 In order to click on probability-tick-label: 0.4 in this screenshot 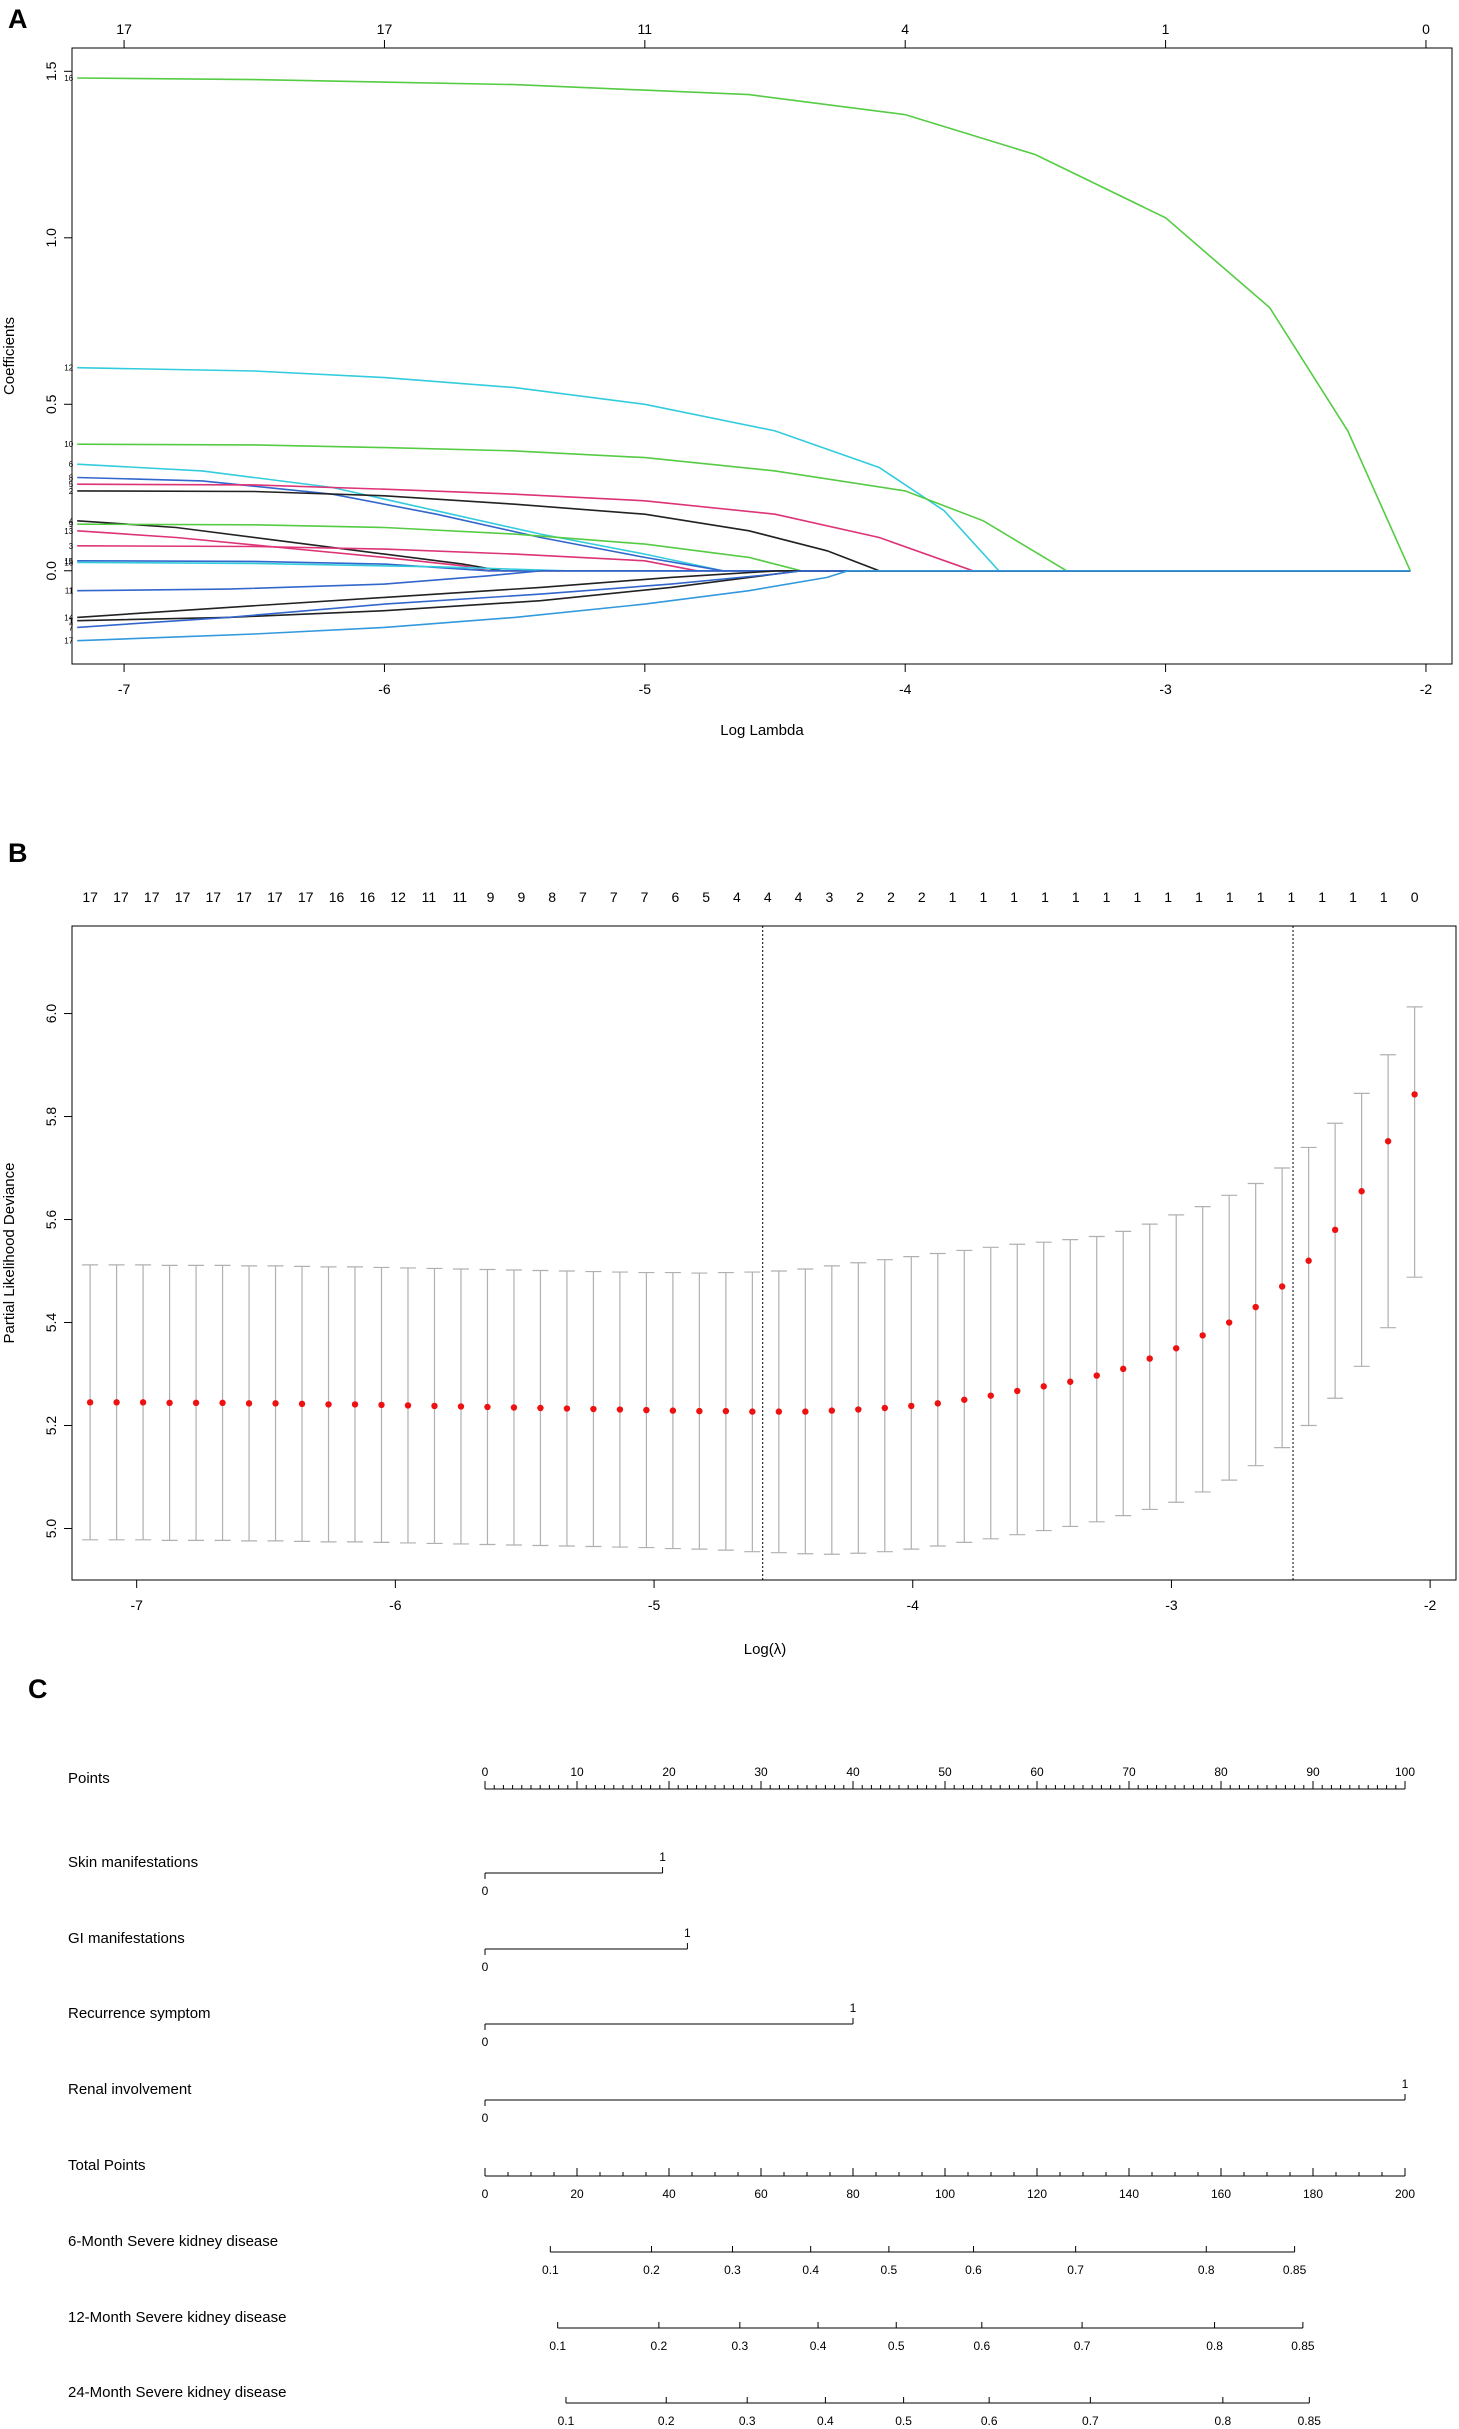, I will do `click(825, 2421)`.